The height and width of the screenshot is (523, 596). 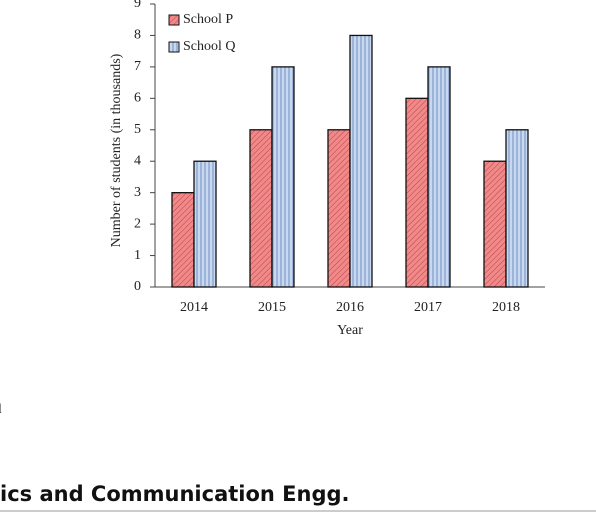 What do you see at coordinates (137, 255) in the screenshot?
I see `y-tick-label: 1` at bounding box center [137, 255].